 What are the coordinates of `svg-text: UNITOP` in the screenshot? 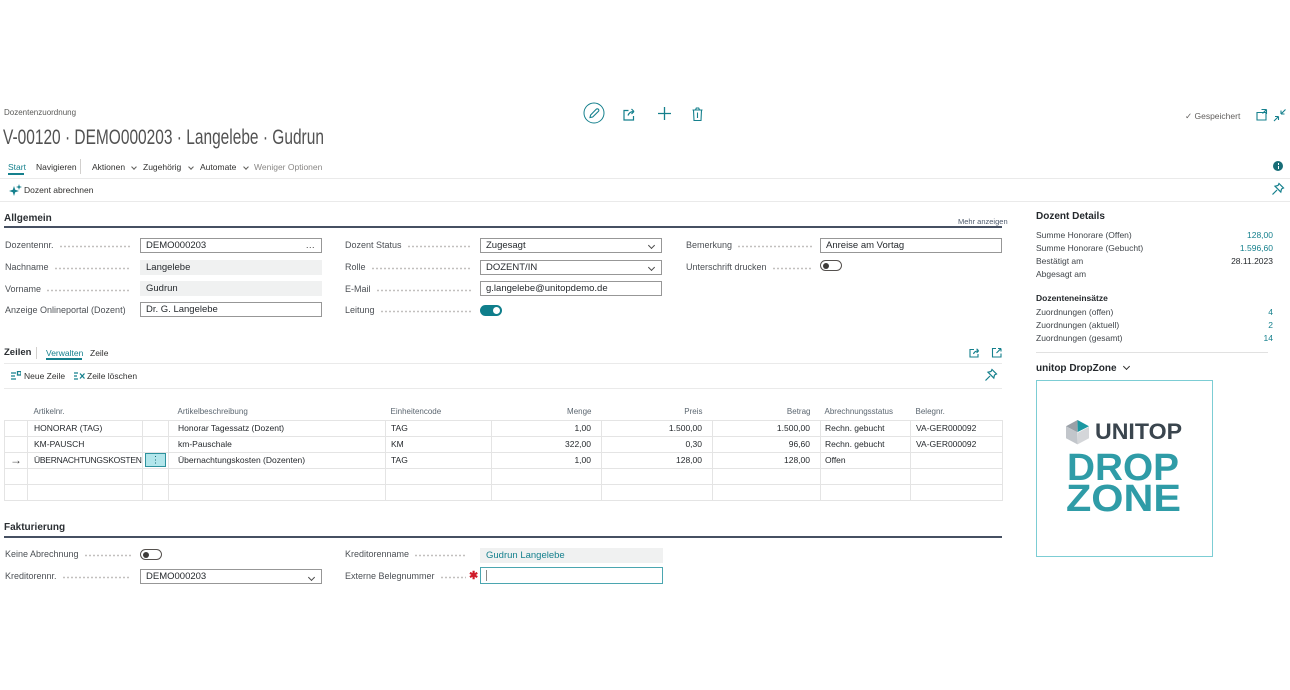 It's located at (1138, 431).